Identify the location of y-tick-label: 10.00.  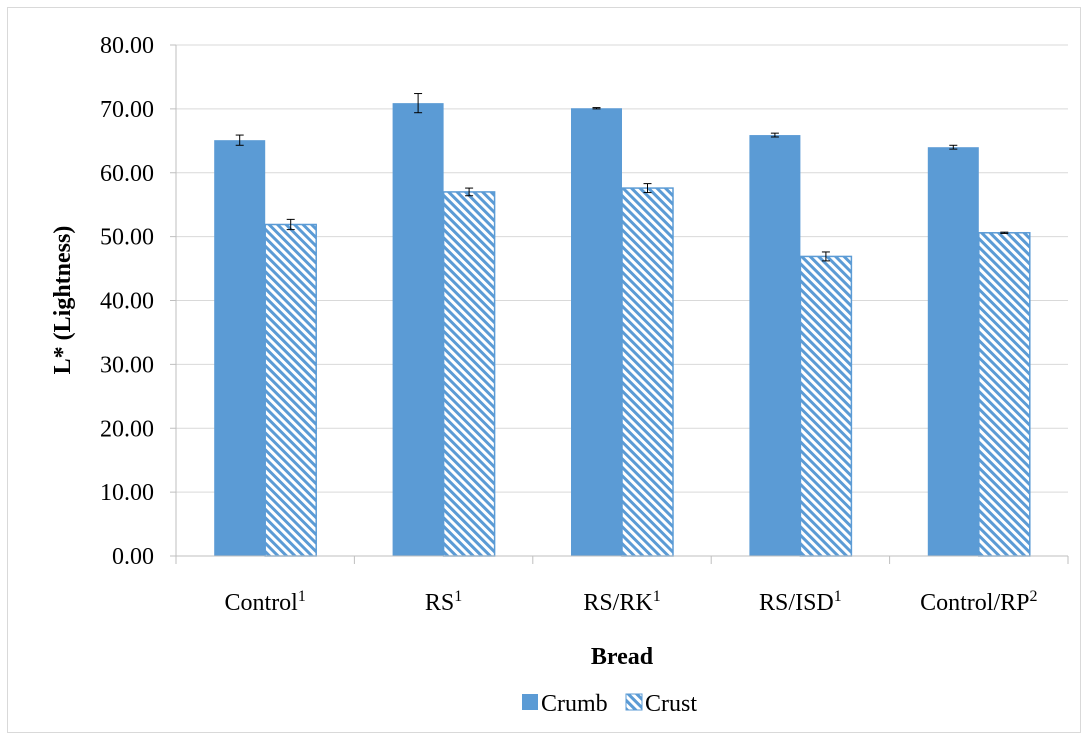
(127, 493).